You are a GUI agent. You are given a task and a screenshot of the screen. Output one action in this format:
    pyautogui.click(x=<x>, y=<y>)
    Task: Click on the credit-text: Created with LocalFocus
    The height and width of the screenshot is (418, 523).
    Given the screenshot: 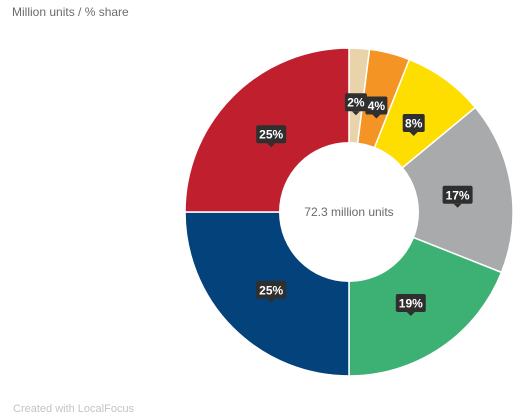 What is the action you would take?
    pyautogui.click(x=74, y=409)
    